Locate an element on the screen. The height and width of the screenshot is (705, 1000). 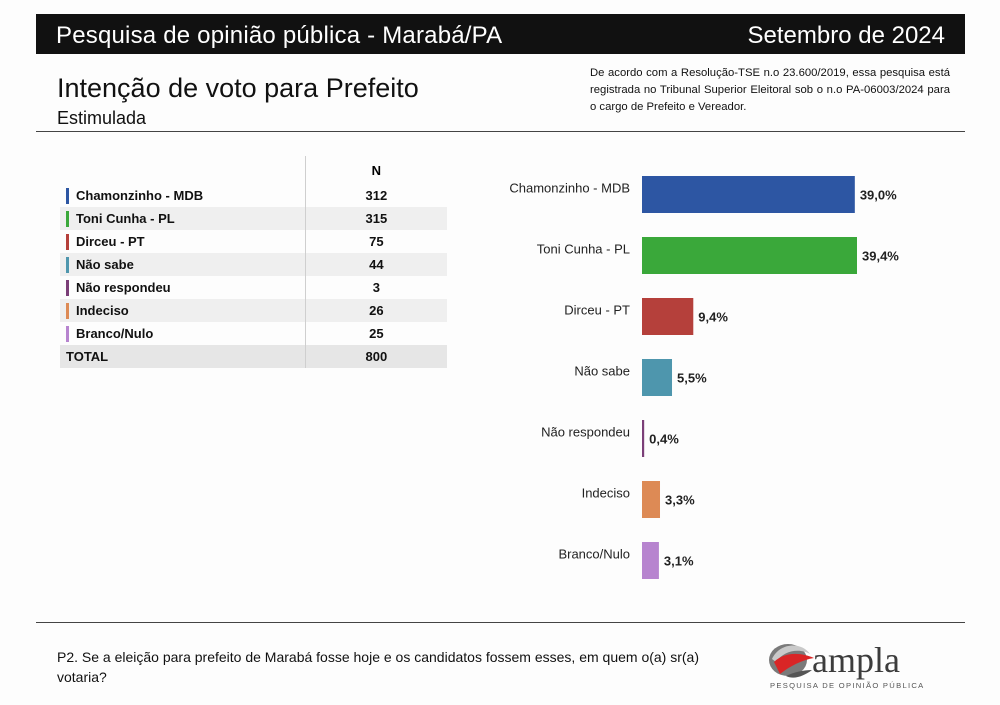
row-label-text: Dirceu - PT is located at coordinates (110, 241).